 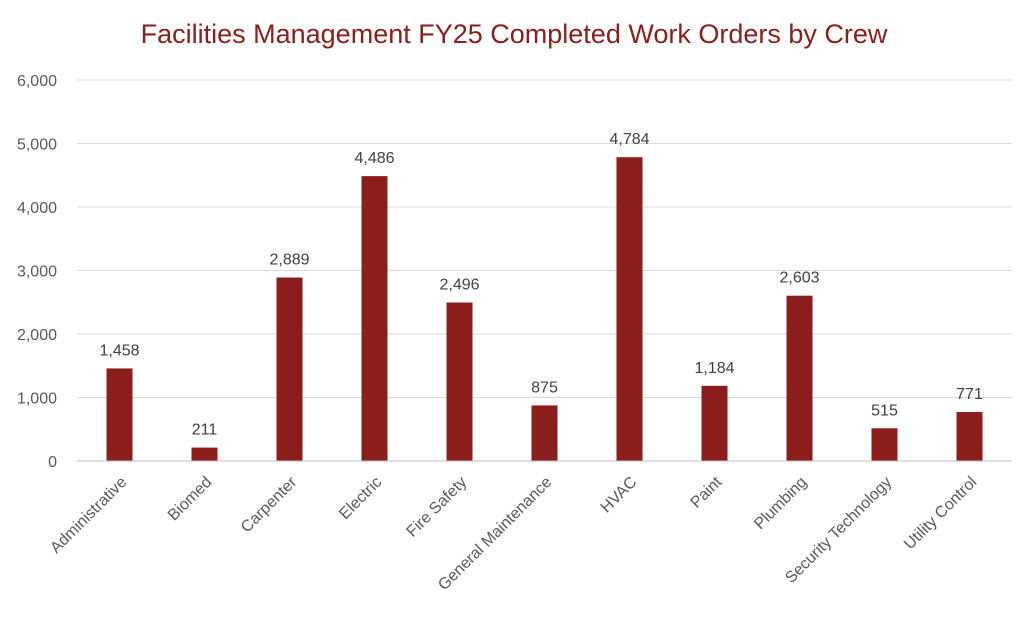 I want to click on y-tick-label: 4,000, so click(x=37, y=208).